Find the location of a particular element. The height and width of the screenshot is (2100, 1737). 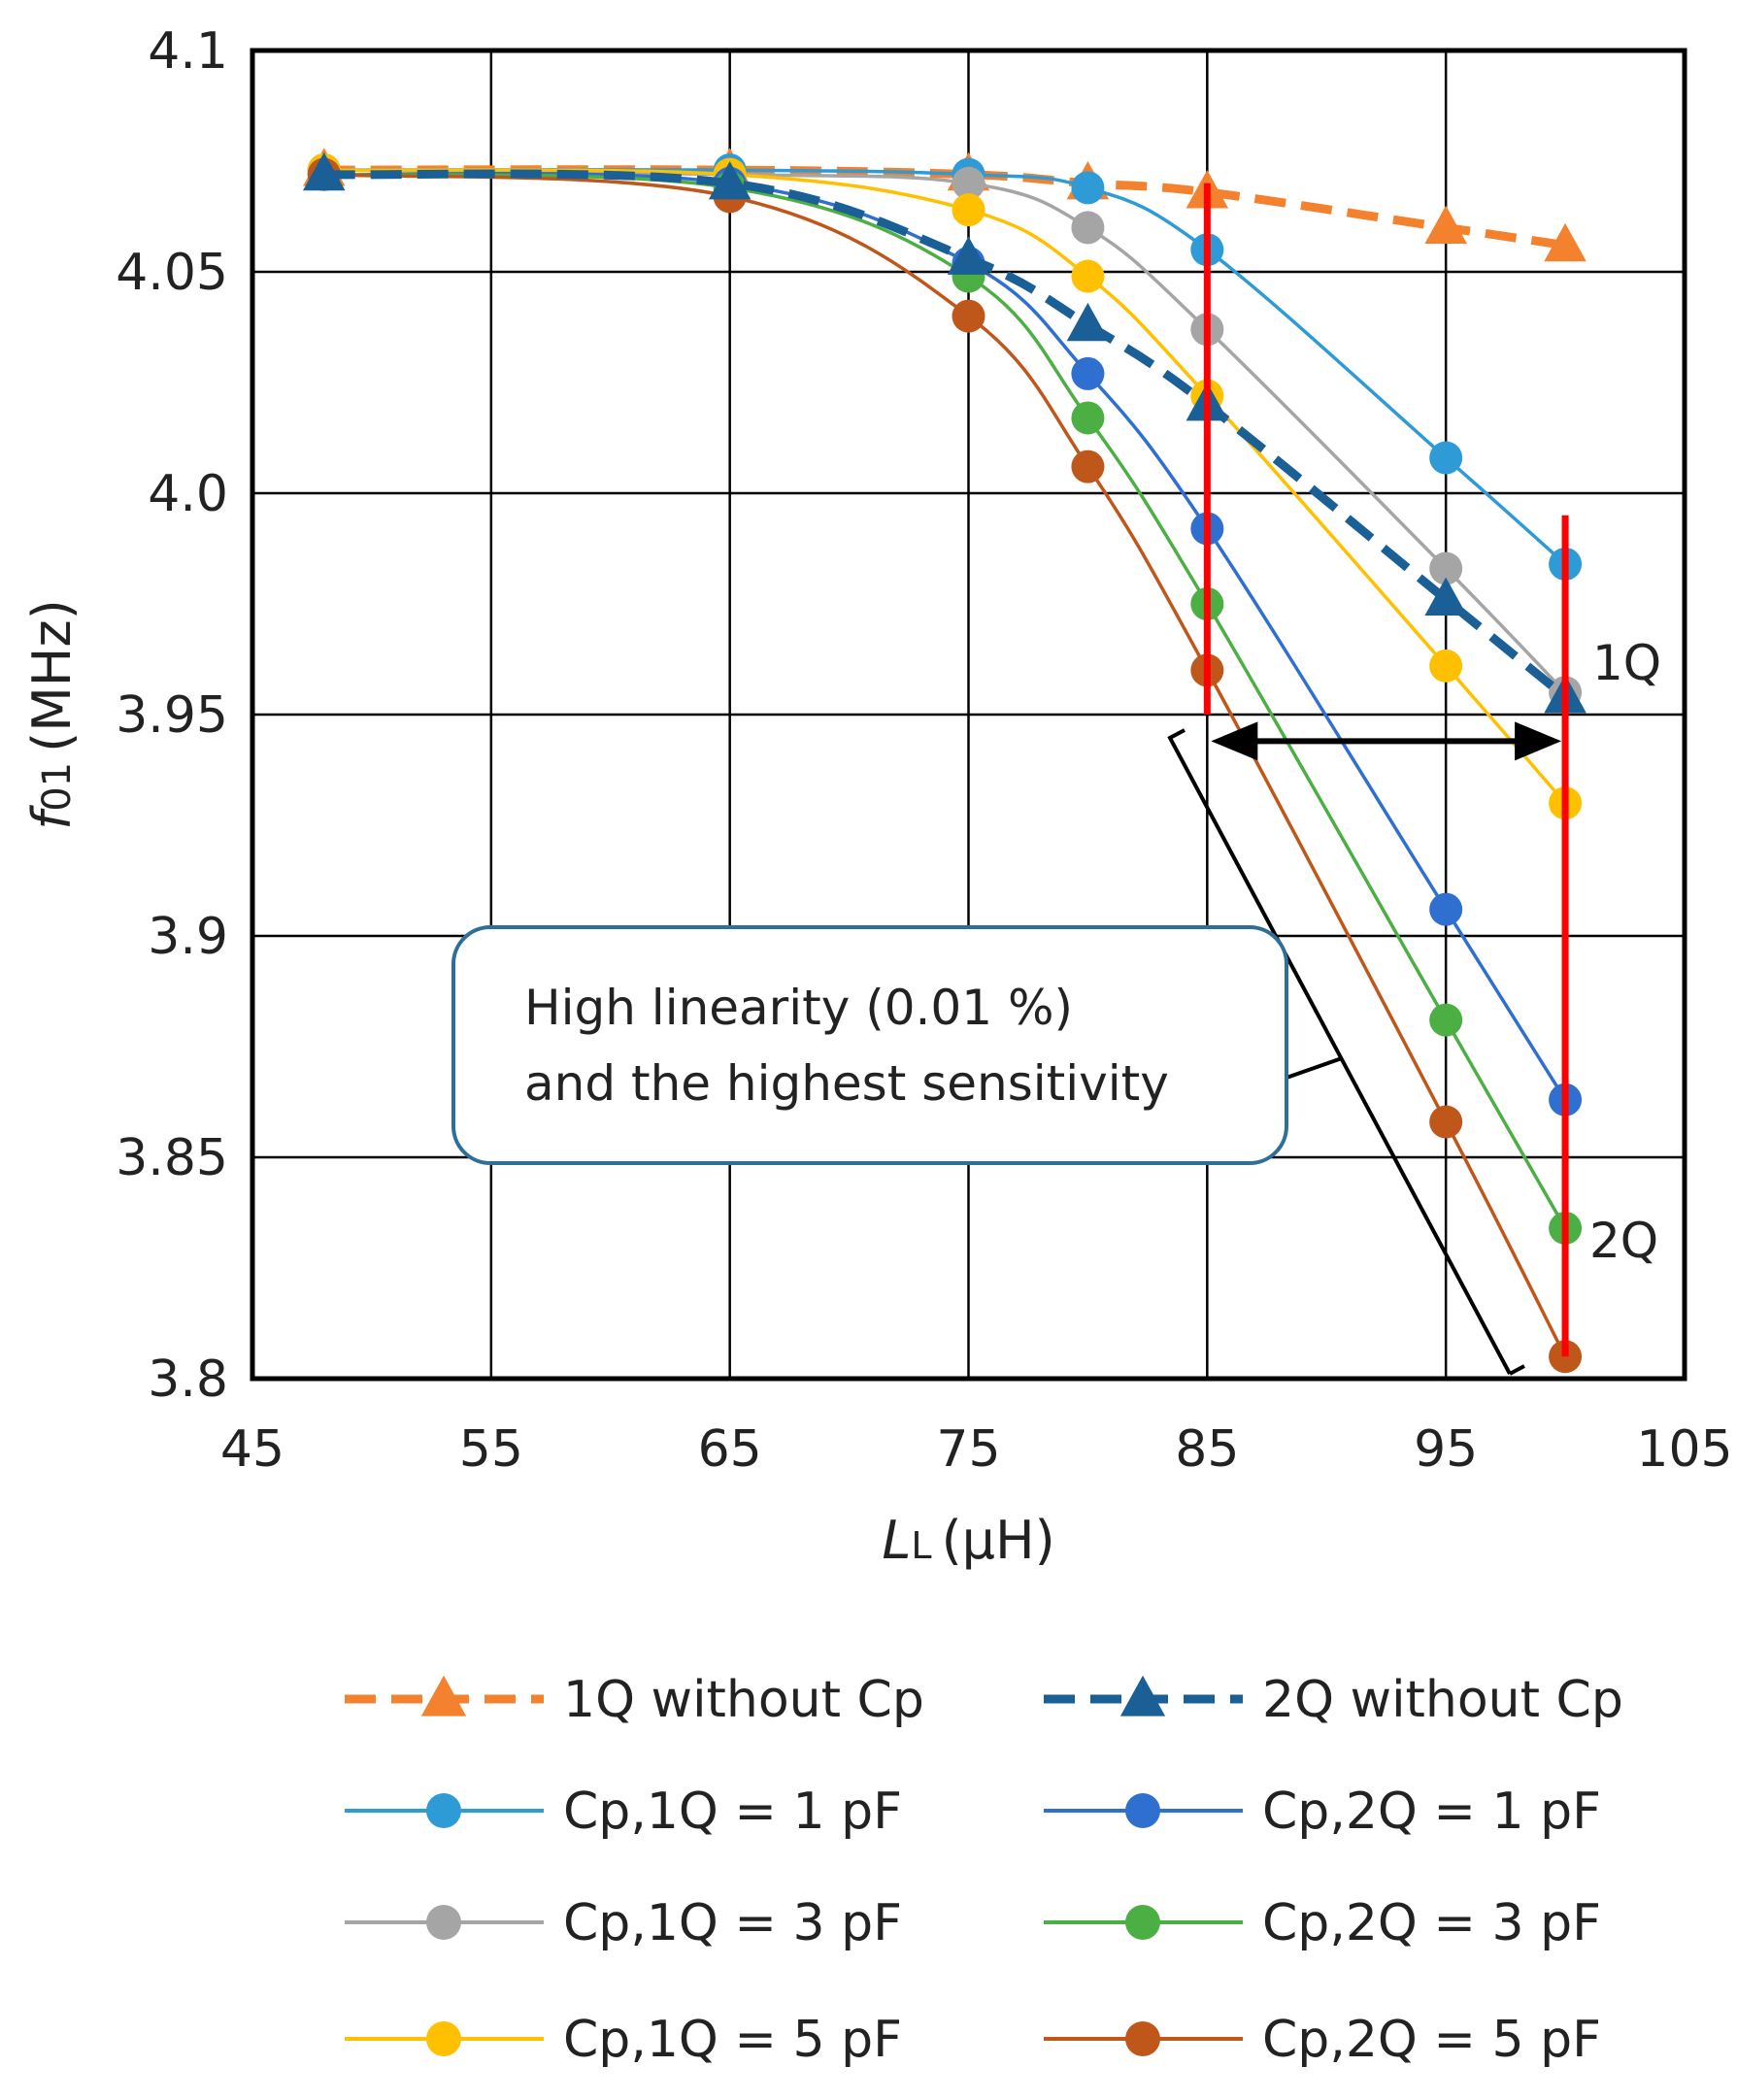

legend-item-cp-1q-5-pf: Cp,1Q = 5 pF is located at coordinates (623, 2040).